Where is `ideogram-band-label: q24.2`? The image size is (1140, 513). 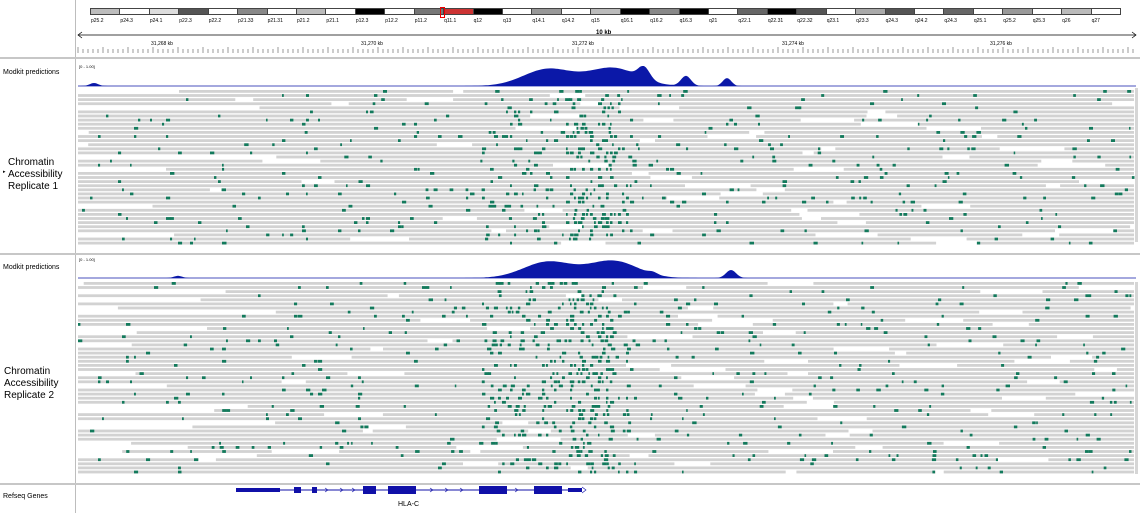
ideogram-band-label: q24.2 is located at coordinates (921, 21).